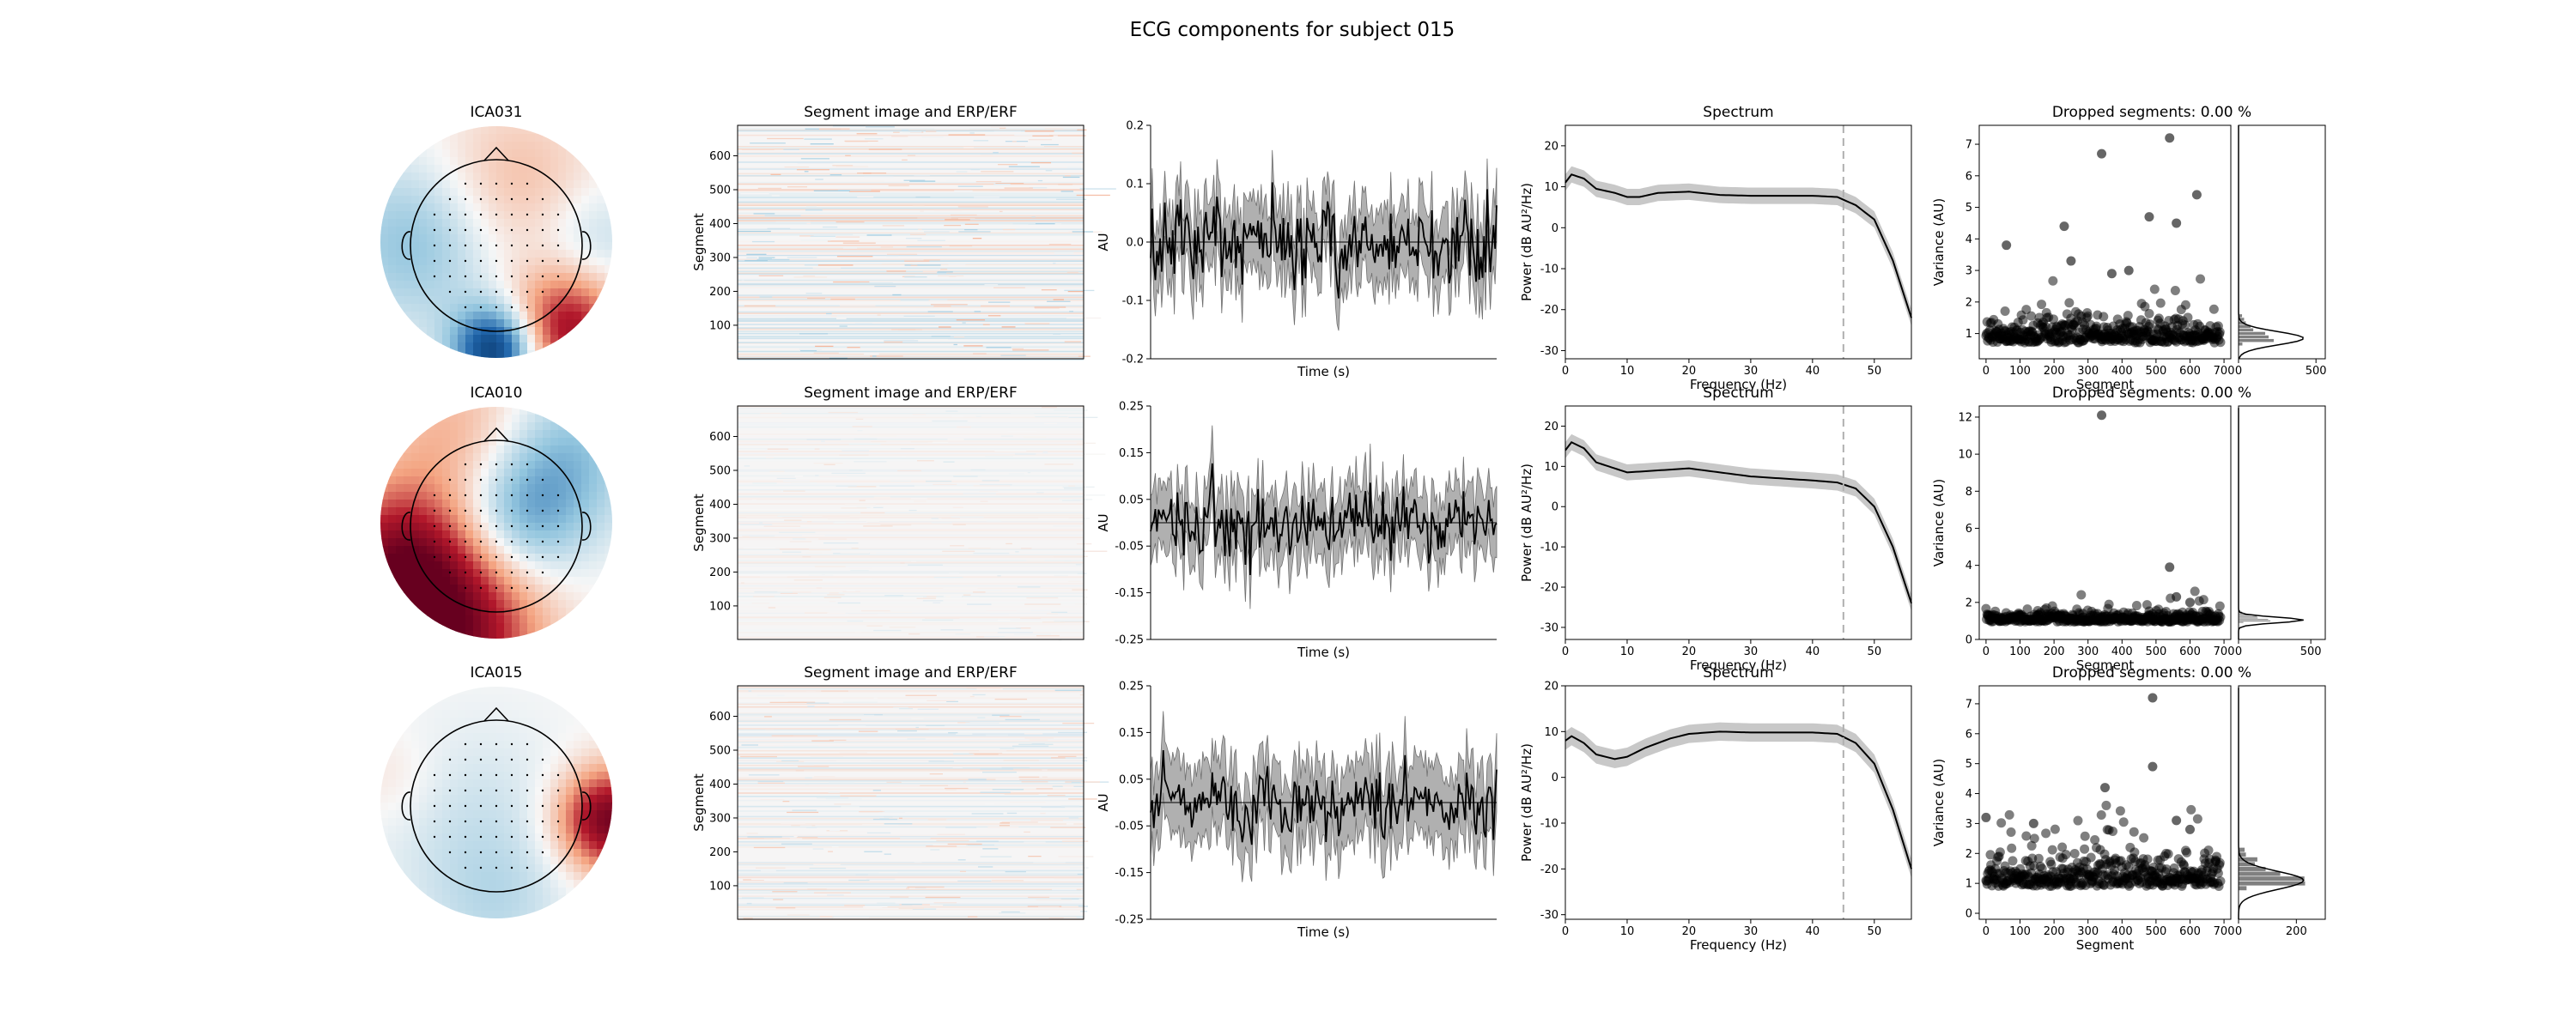  I want to click on variance-ytick-label: 6, so click(1968, 176).